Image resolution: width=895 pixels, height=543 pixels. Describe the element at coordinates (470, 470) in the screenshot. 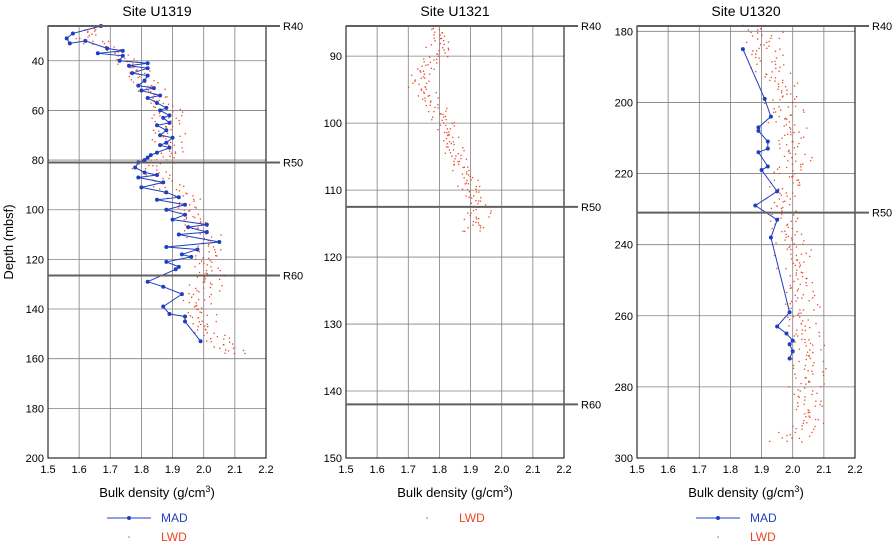

I see `x-tick-label: 1.9` at that location.